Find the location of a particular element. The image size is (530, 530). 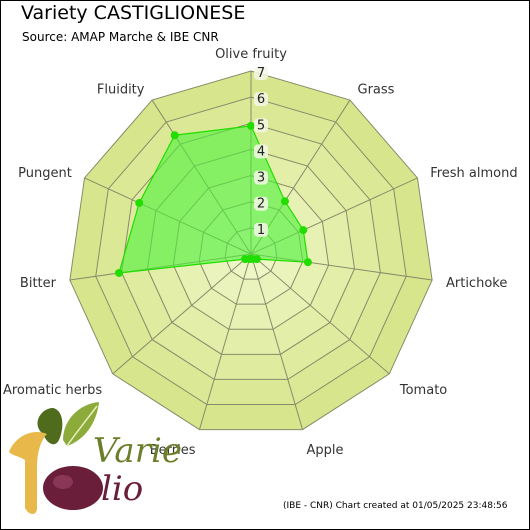

tick-label-4: 4 is located at coordinates (261, 151).